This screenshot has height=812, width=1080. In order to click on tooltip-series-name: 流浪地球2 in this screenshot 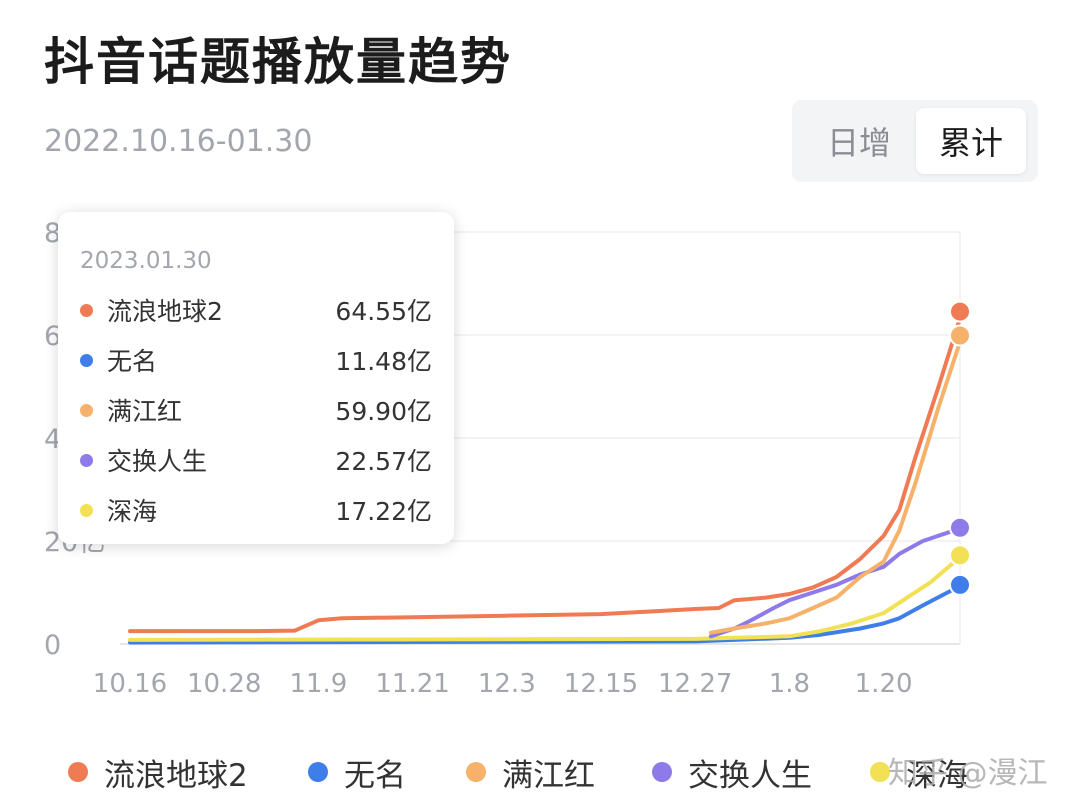, I will do `click(165, 311)`.